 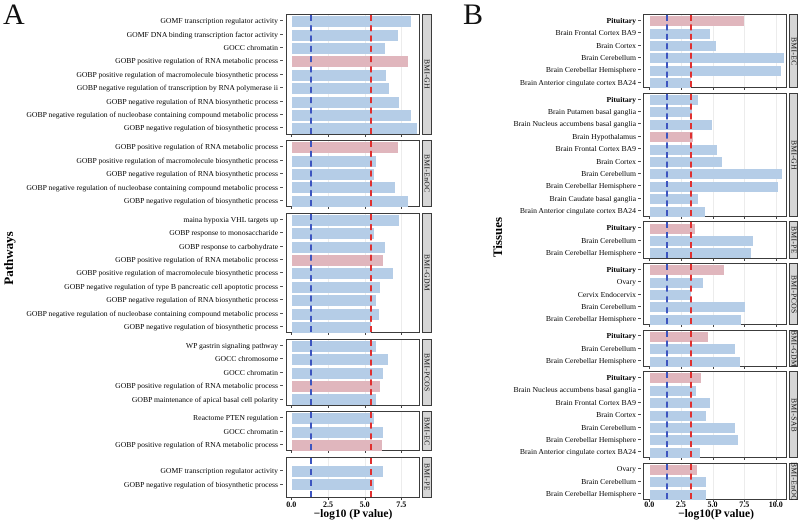 What do you see at coordinates (253, 431) in the screenshot?
I see `row-label: GOCC chromatin` at bounding box center [253, 431].